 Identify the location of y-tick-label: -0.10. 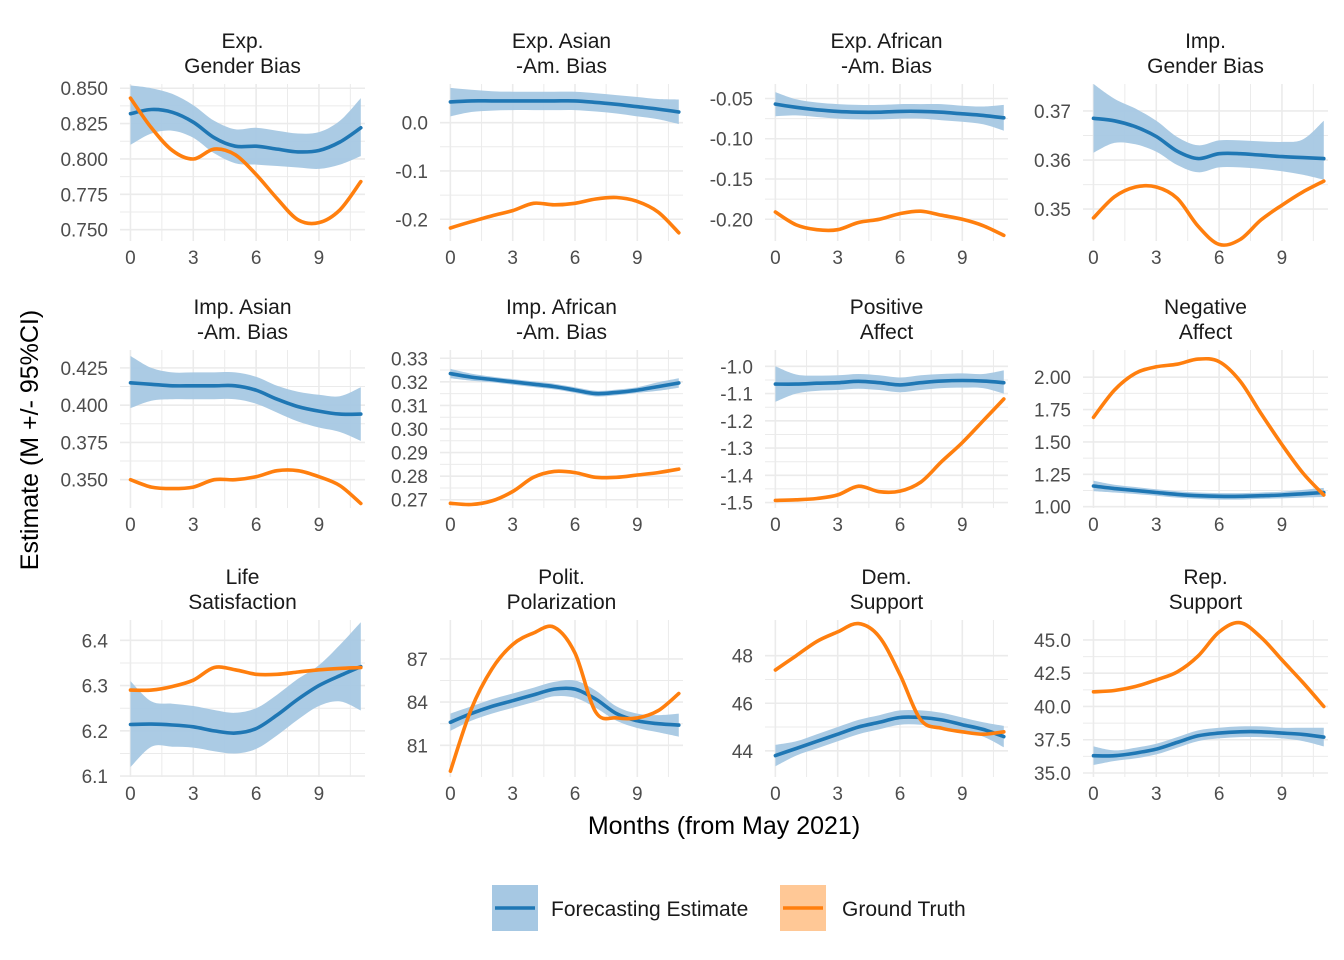
(731, 140).